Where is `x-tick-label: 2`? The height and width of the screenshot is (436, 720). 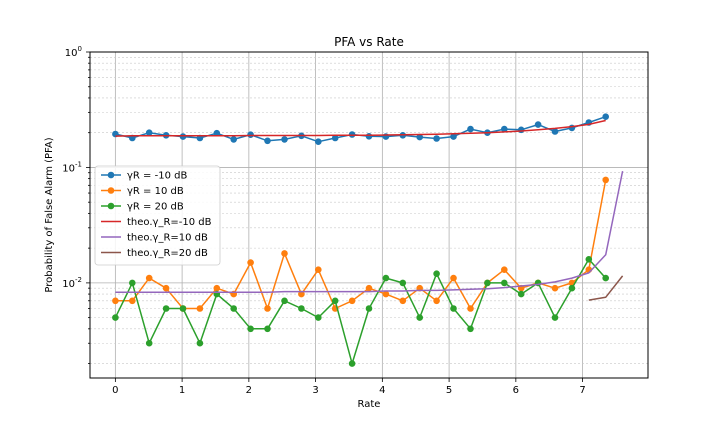 x-tick-label: 2 is located at coordinates (249, 390).